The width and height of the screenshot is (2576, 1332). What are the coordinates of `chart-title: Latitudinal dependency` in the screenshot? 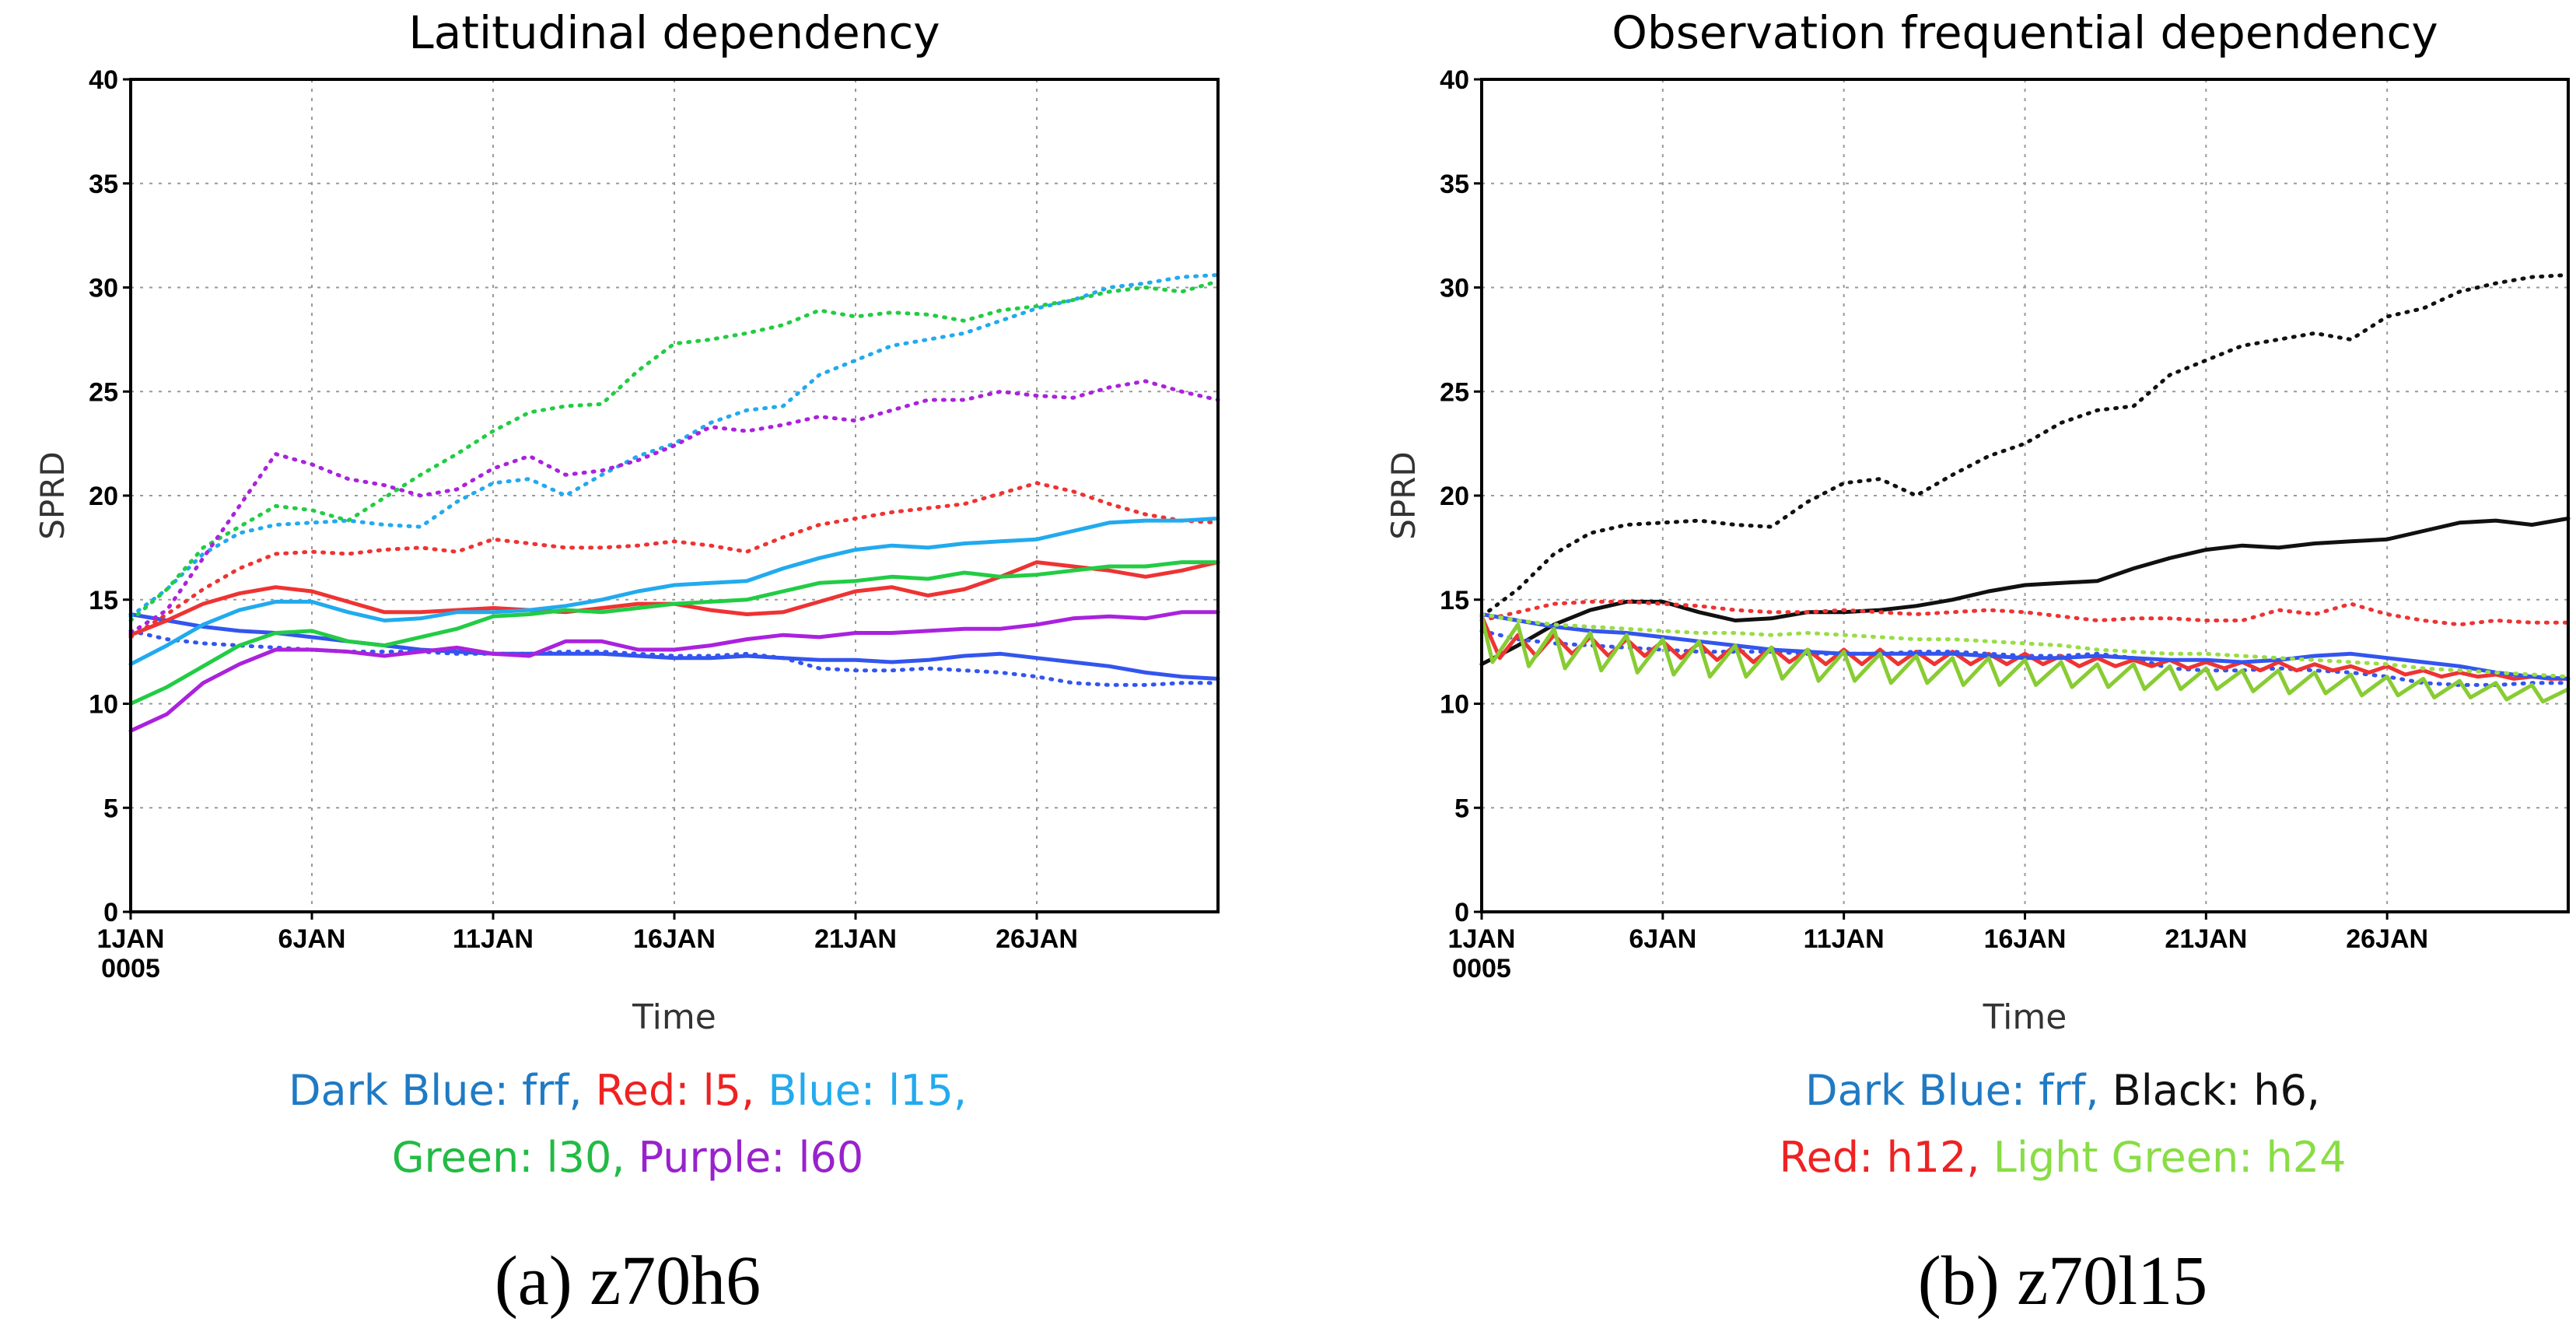 It's located at (674, 32).